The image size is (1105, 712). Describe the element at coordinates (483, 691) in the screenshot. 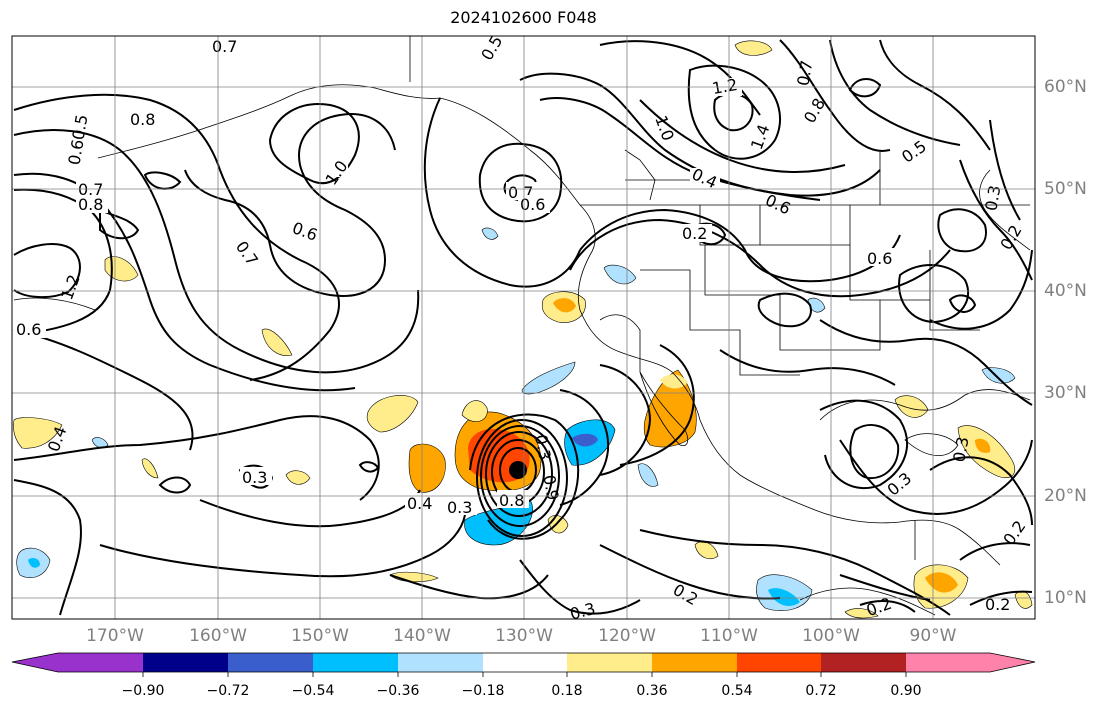

I see `colorbar-tick-label: −0.18` at that location.